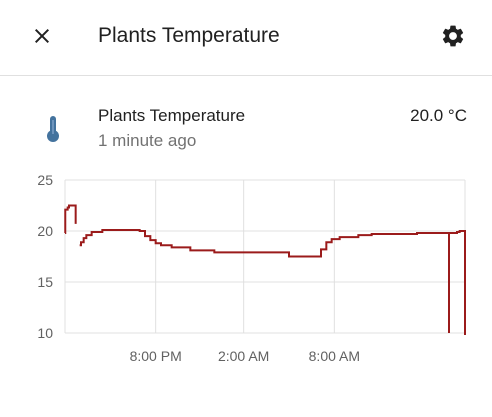  What do you see at coordinates (246, 126) in the screenshot?
I see `entity-row: Plants Temperature 1 minute ago 20.0 °C` at bounding box center [246, 126].